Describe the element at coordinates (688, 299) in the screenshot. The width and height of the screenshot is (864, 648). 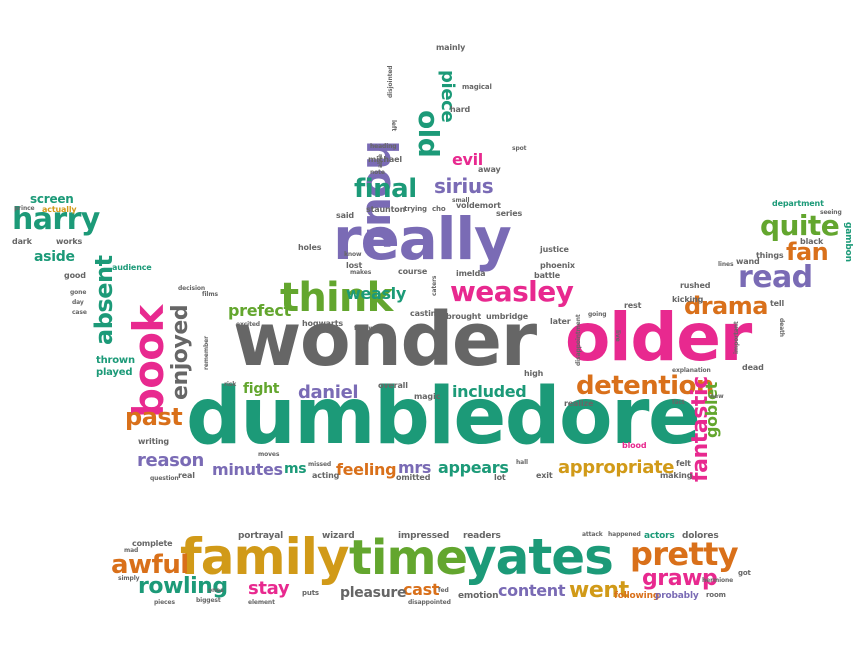
I see `word-kicking: kicking` at that location.